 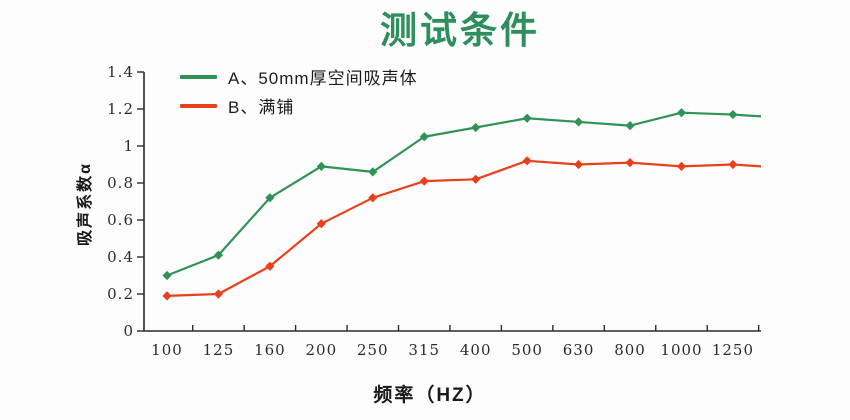 What do you see at coordinates (681, 350) in the screenshot?
I see `x-tick-label: 1000` at bounding box center [681, 350].